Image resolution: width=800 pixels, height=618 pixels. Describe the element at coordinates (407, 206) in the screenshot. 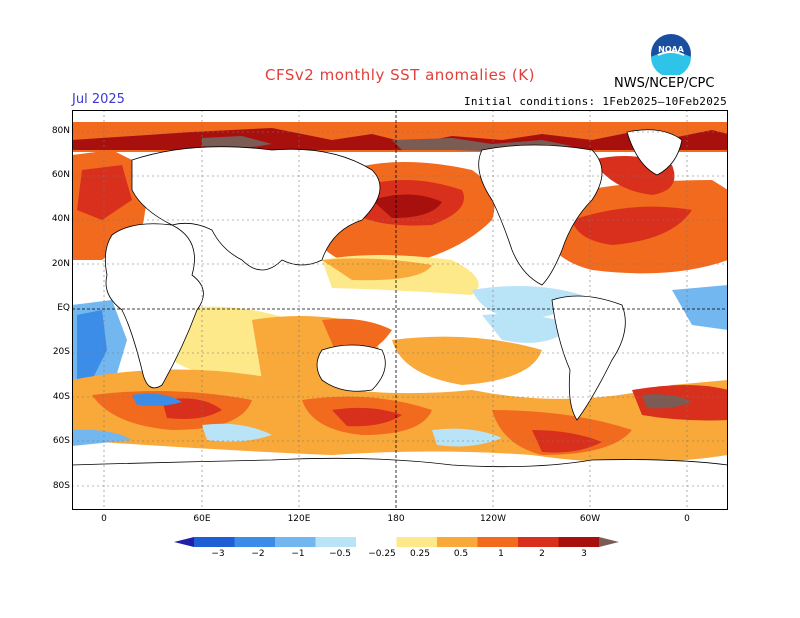

I see `anomaly-n-pacific-max` at that location.